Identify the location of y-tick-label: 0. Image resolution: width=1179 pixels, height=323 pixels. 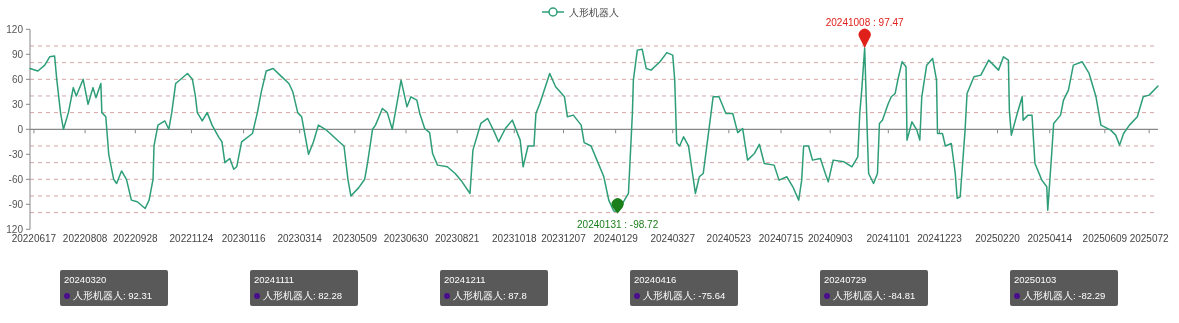
(20, 129).